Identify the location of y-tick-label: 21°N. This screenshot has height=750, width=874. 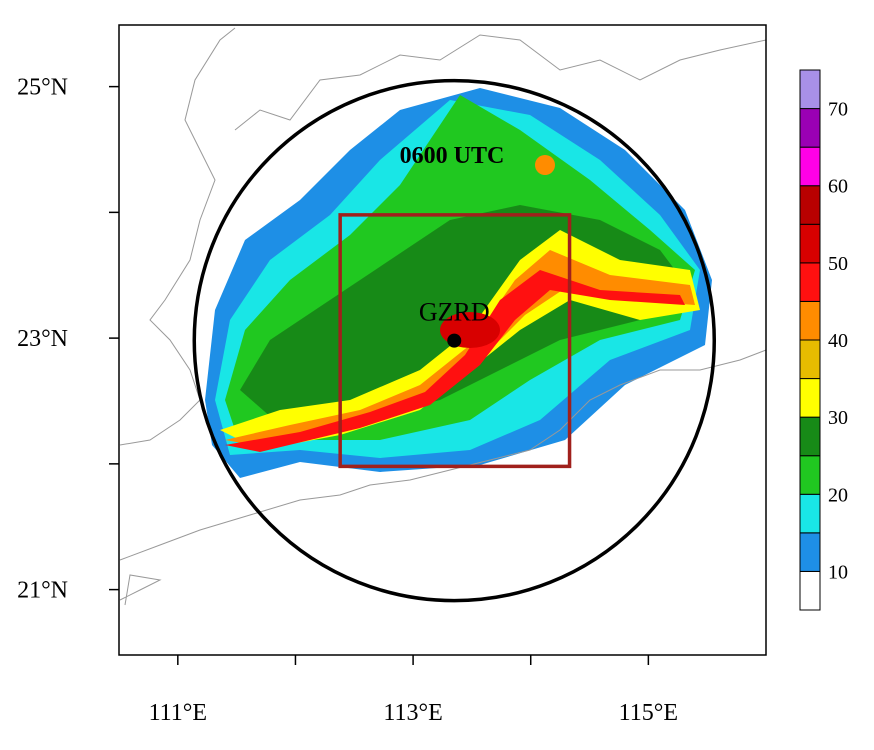
(42, 591).